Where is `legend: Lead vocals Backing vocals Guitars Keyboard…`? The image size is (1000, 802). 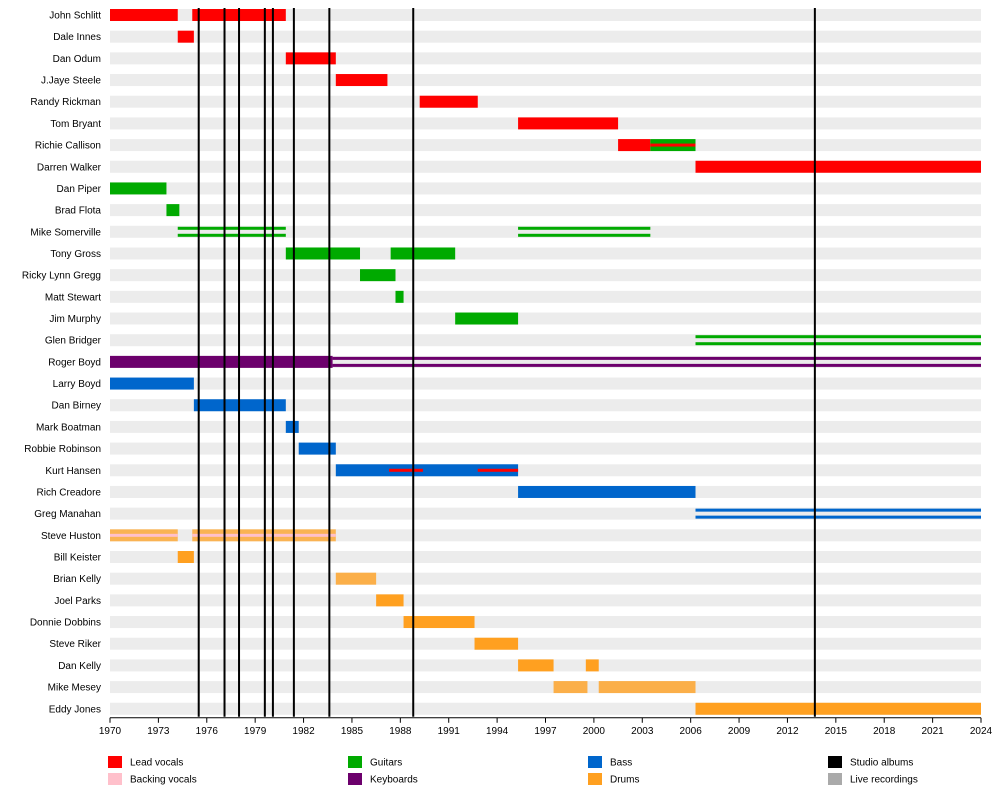
legend: Lead vocals Backing vocals Guitars Keyboard… is located at coordinates (513, 771).